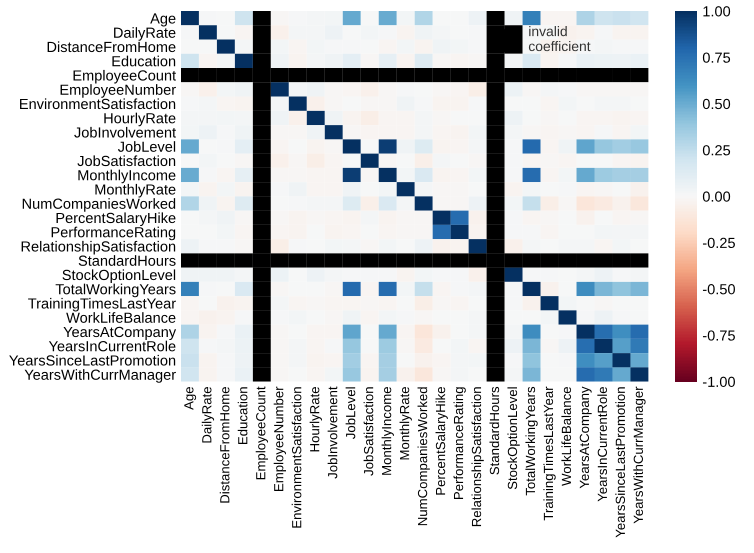  Describe the element at coordinates (718, 243) in the screenshot. I see `color-bar-label: -0.25` at that location.